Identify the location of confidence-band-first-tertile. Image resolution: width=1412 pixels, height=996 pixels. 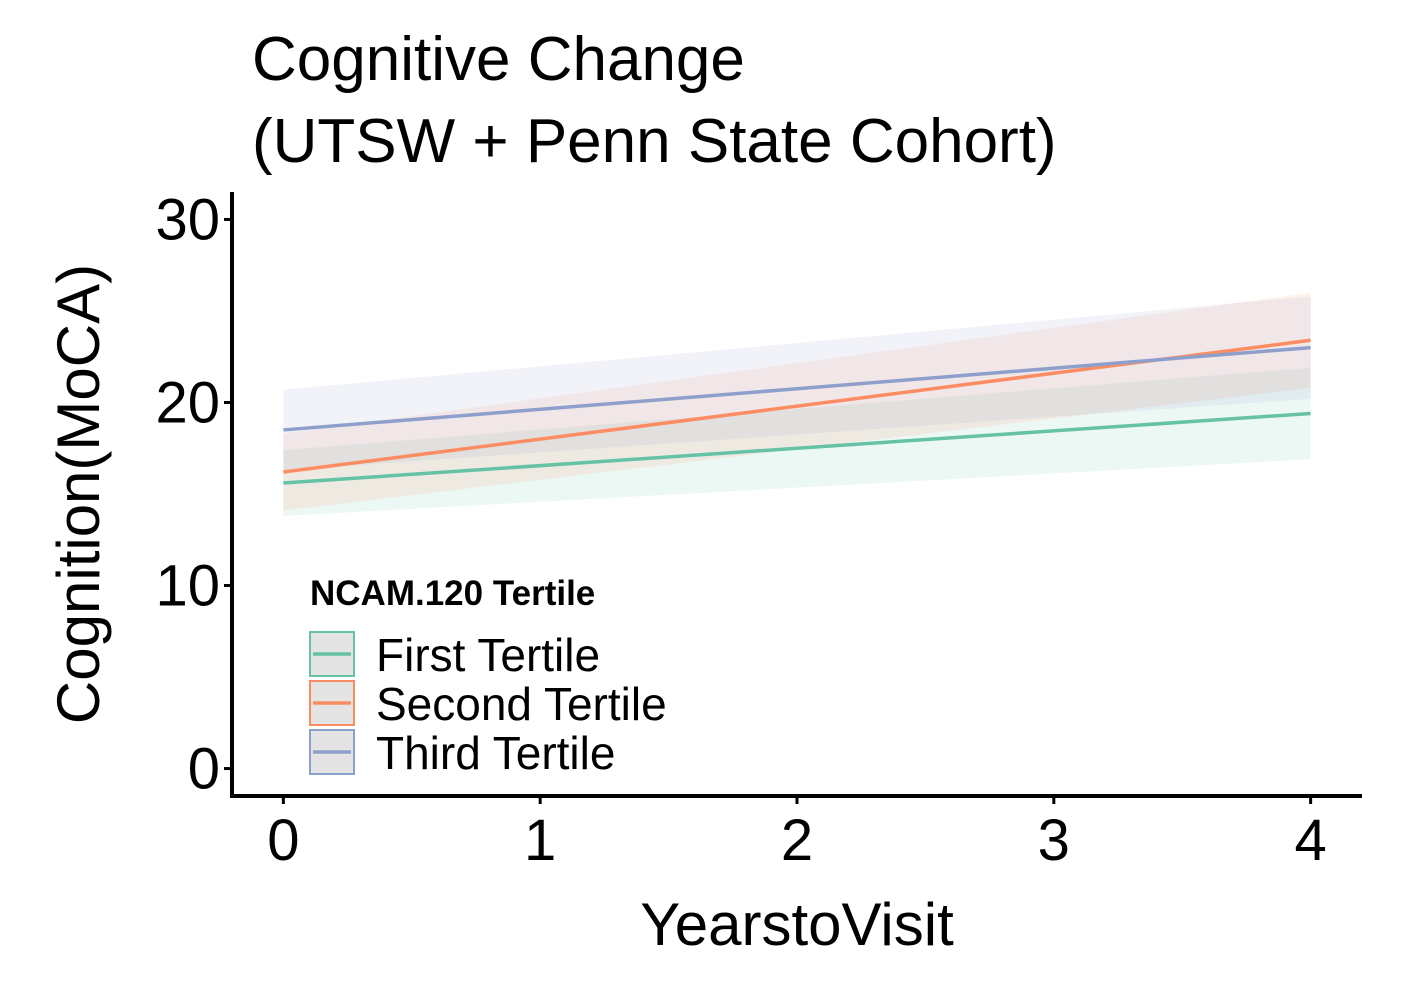
(797, 441).